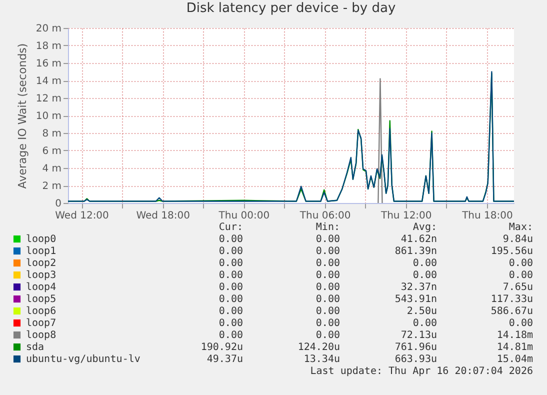 The height and width of the screenshot is (395, 547). Describe the element at coordinates (41, 239) in the screenshot. I see `legend-label: loop0` at that location.